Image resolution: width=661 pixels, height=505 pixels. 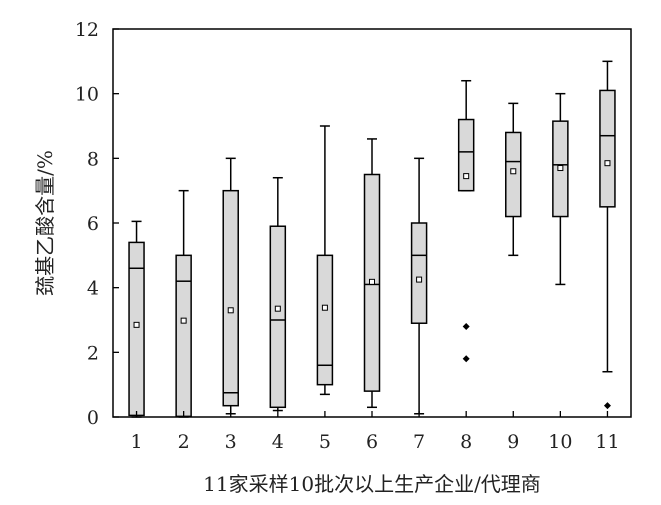 I want to click on x-tick-label: 8, so click(x=466, y=442).